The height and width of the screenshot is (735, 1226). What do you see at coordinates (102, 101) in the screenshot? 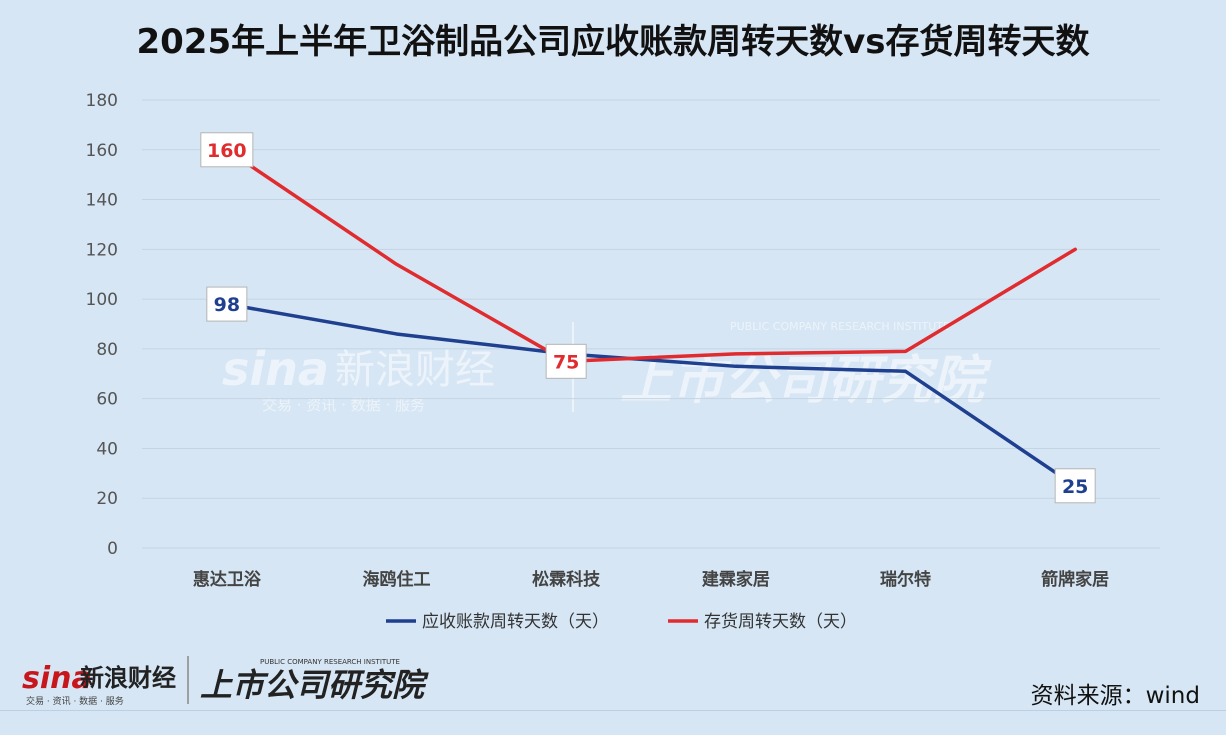
I see `y-tick-label: 180` at bounding box center [102, 101].